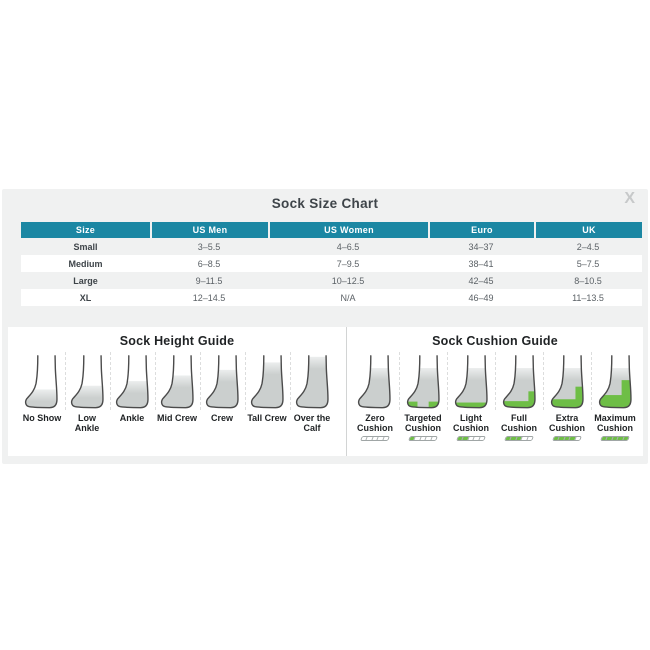  Describe the element at coordinates (177, 341) in the screenshot. I see `height-guide-title: Sock Height Guide` at that location.